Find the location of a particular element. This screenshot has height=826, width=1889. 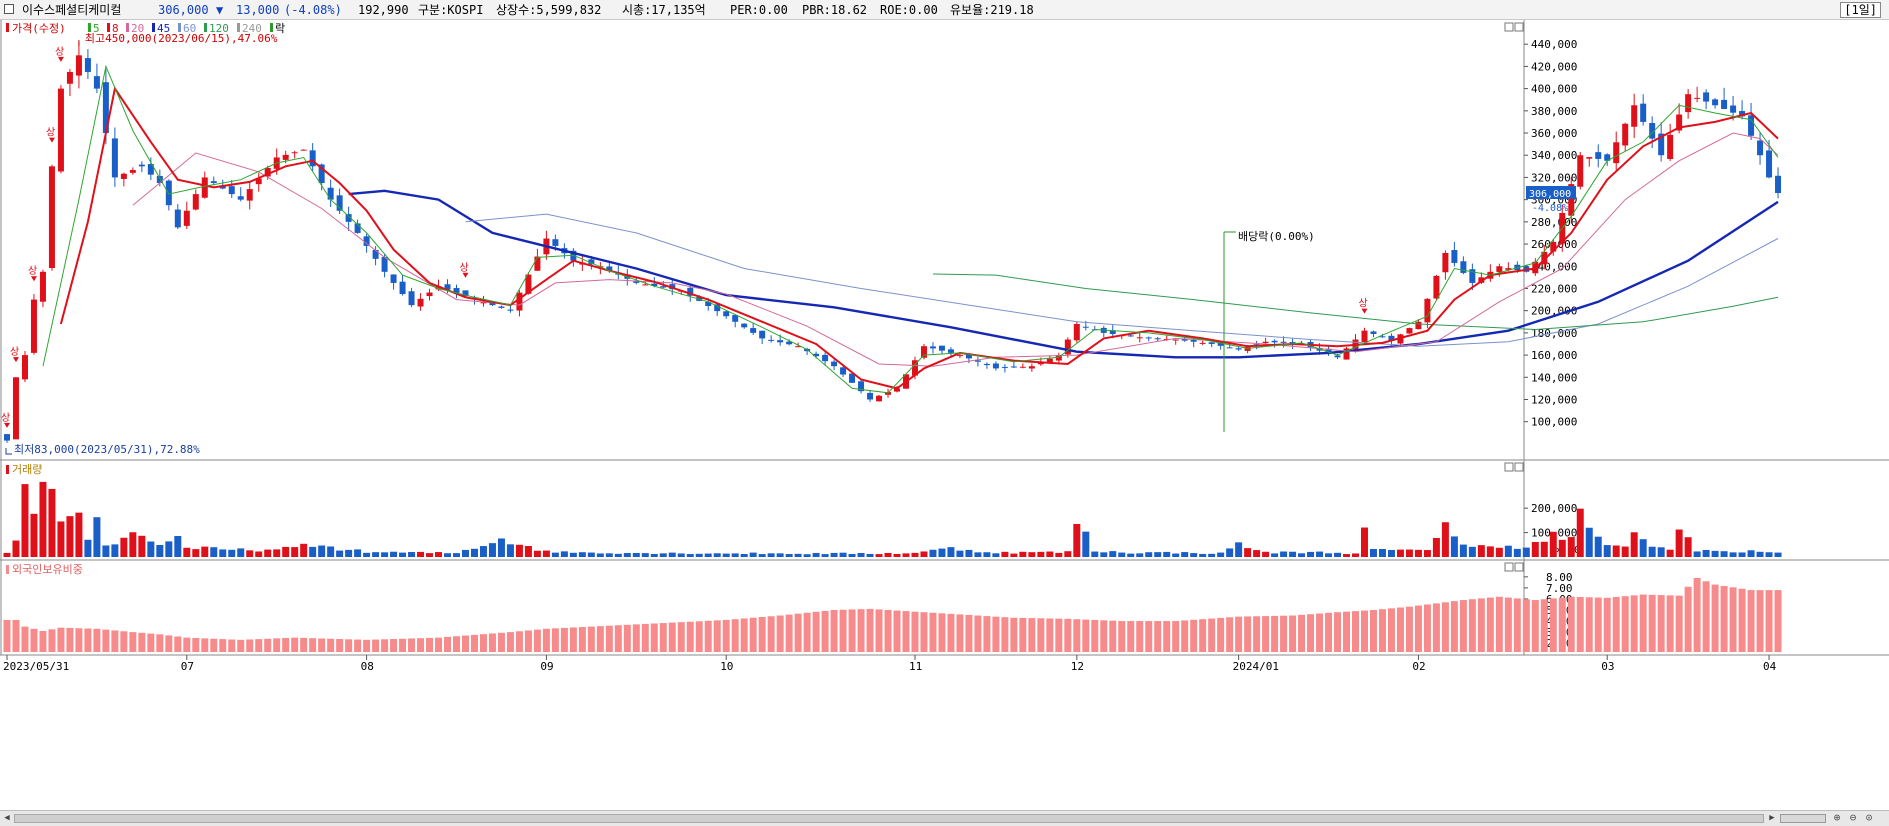

x-tick-label: 2024/01 is located at coordinates (1256, 666).